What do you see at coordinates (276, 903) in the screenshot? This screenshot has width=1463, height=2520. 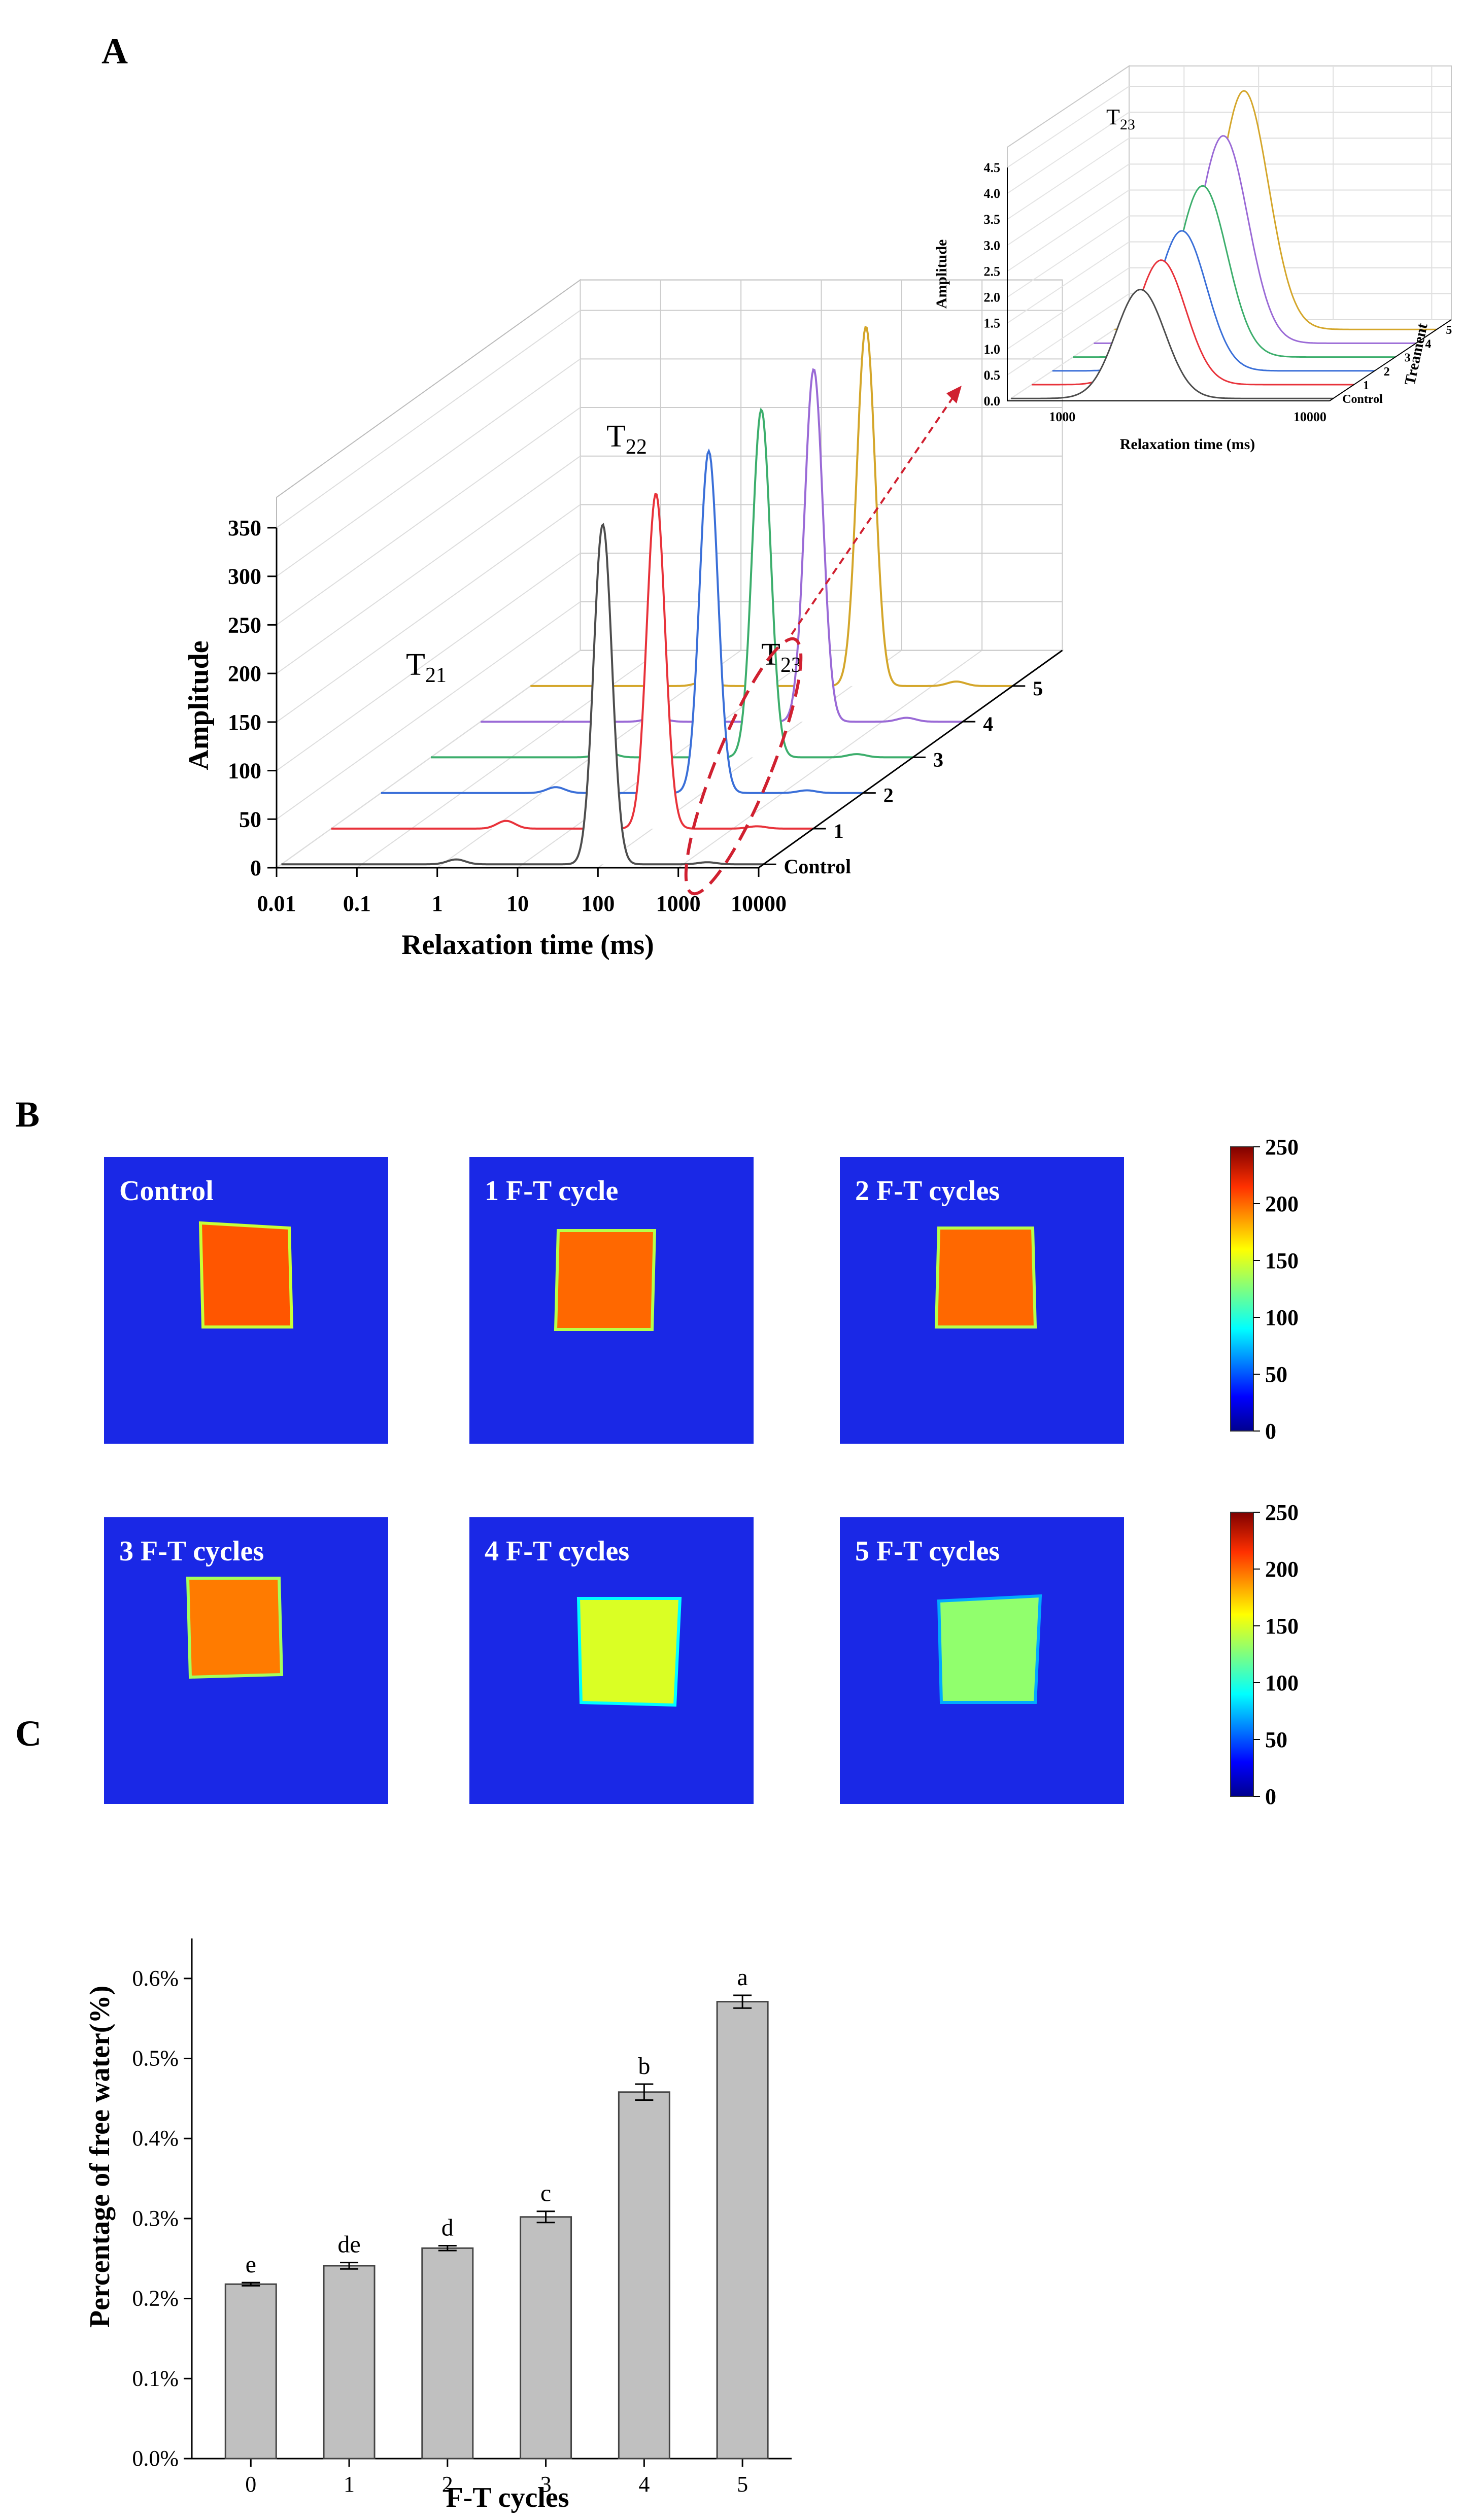 I see `x-tick-label: 0.01` at bounding box center [276, 903].